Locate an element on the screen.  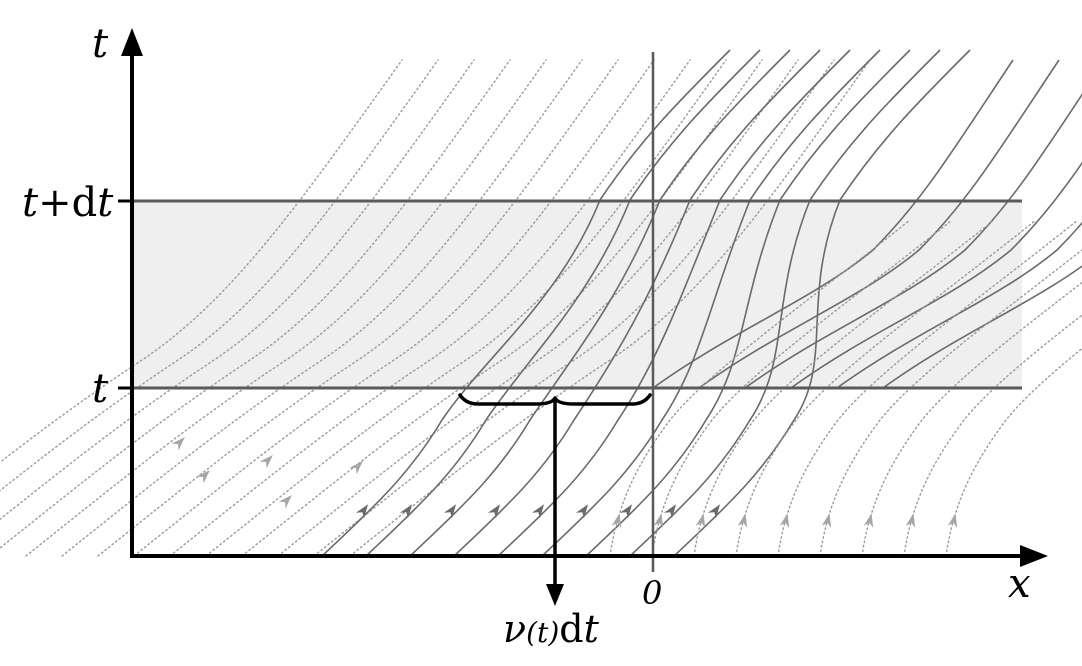
brace-label-paren-open: ( is located at coordinates (532, 632).